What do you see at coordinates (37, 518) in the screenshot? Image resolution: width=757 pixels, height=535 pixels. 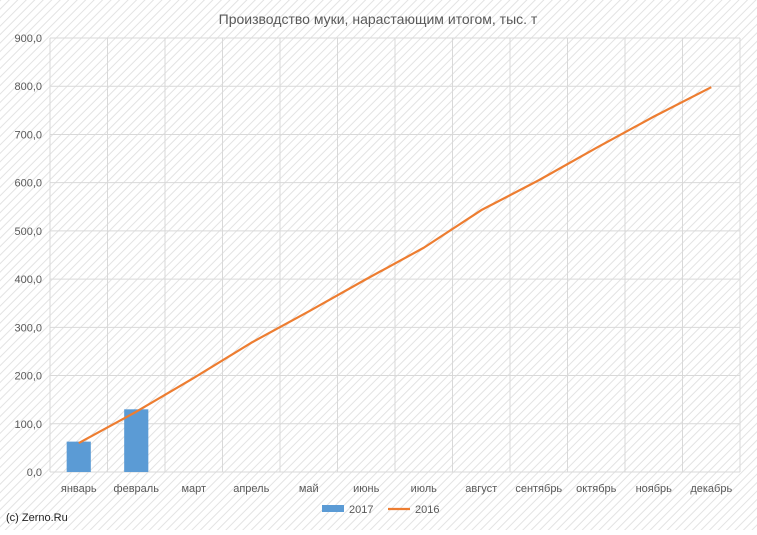 I see `copyright-text: (c) Zerno.Ru` at bounding box center [37, 518].